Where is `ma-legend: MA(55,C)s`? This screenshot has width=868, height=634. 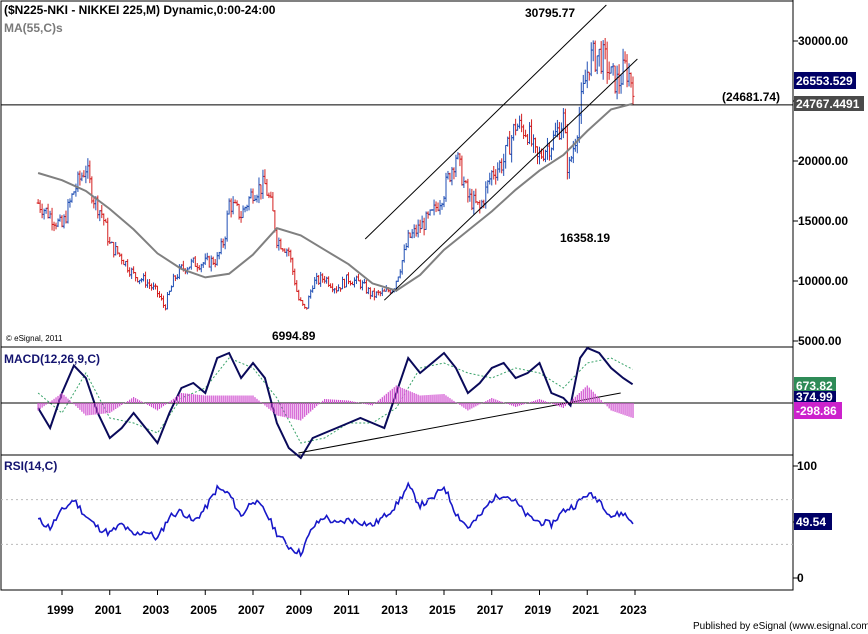
ma-legend: MA(55,C)s is located at coordinates (33, 28).